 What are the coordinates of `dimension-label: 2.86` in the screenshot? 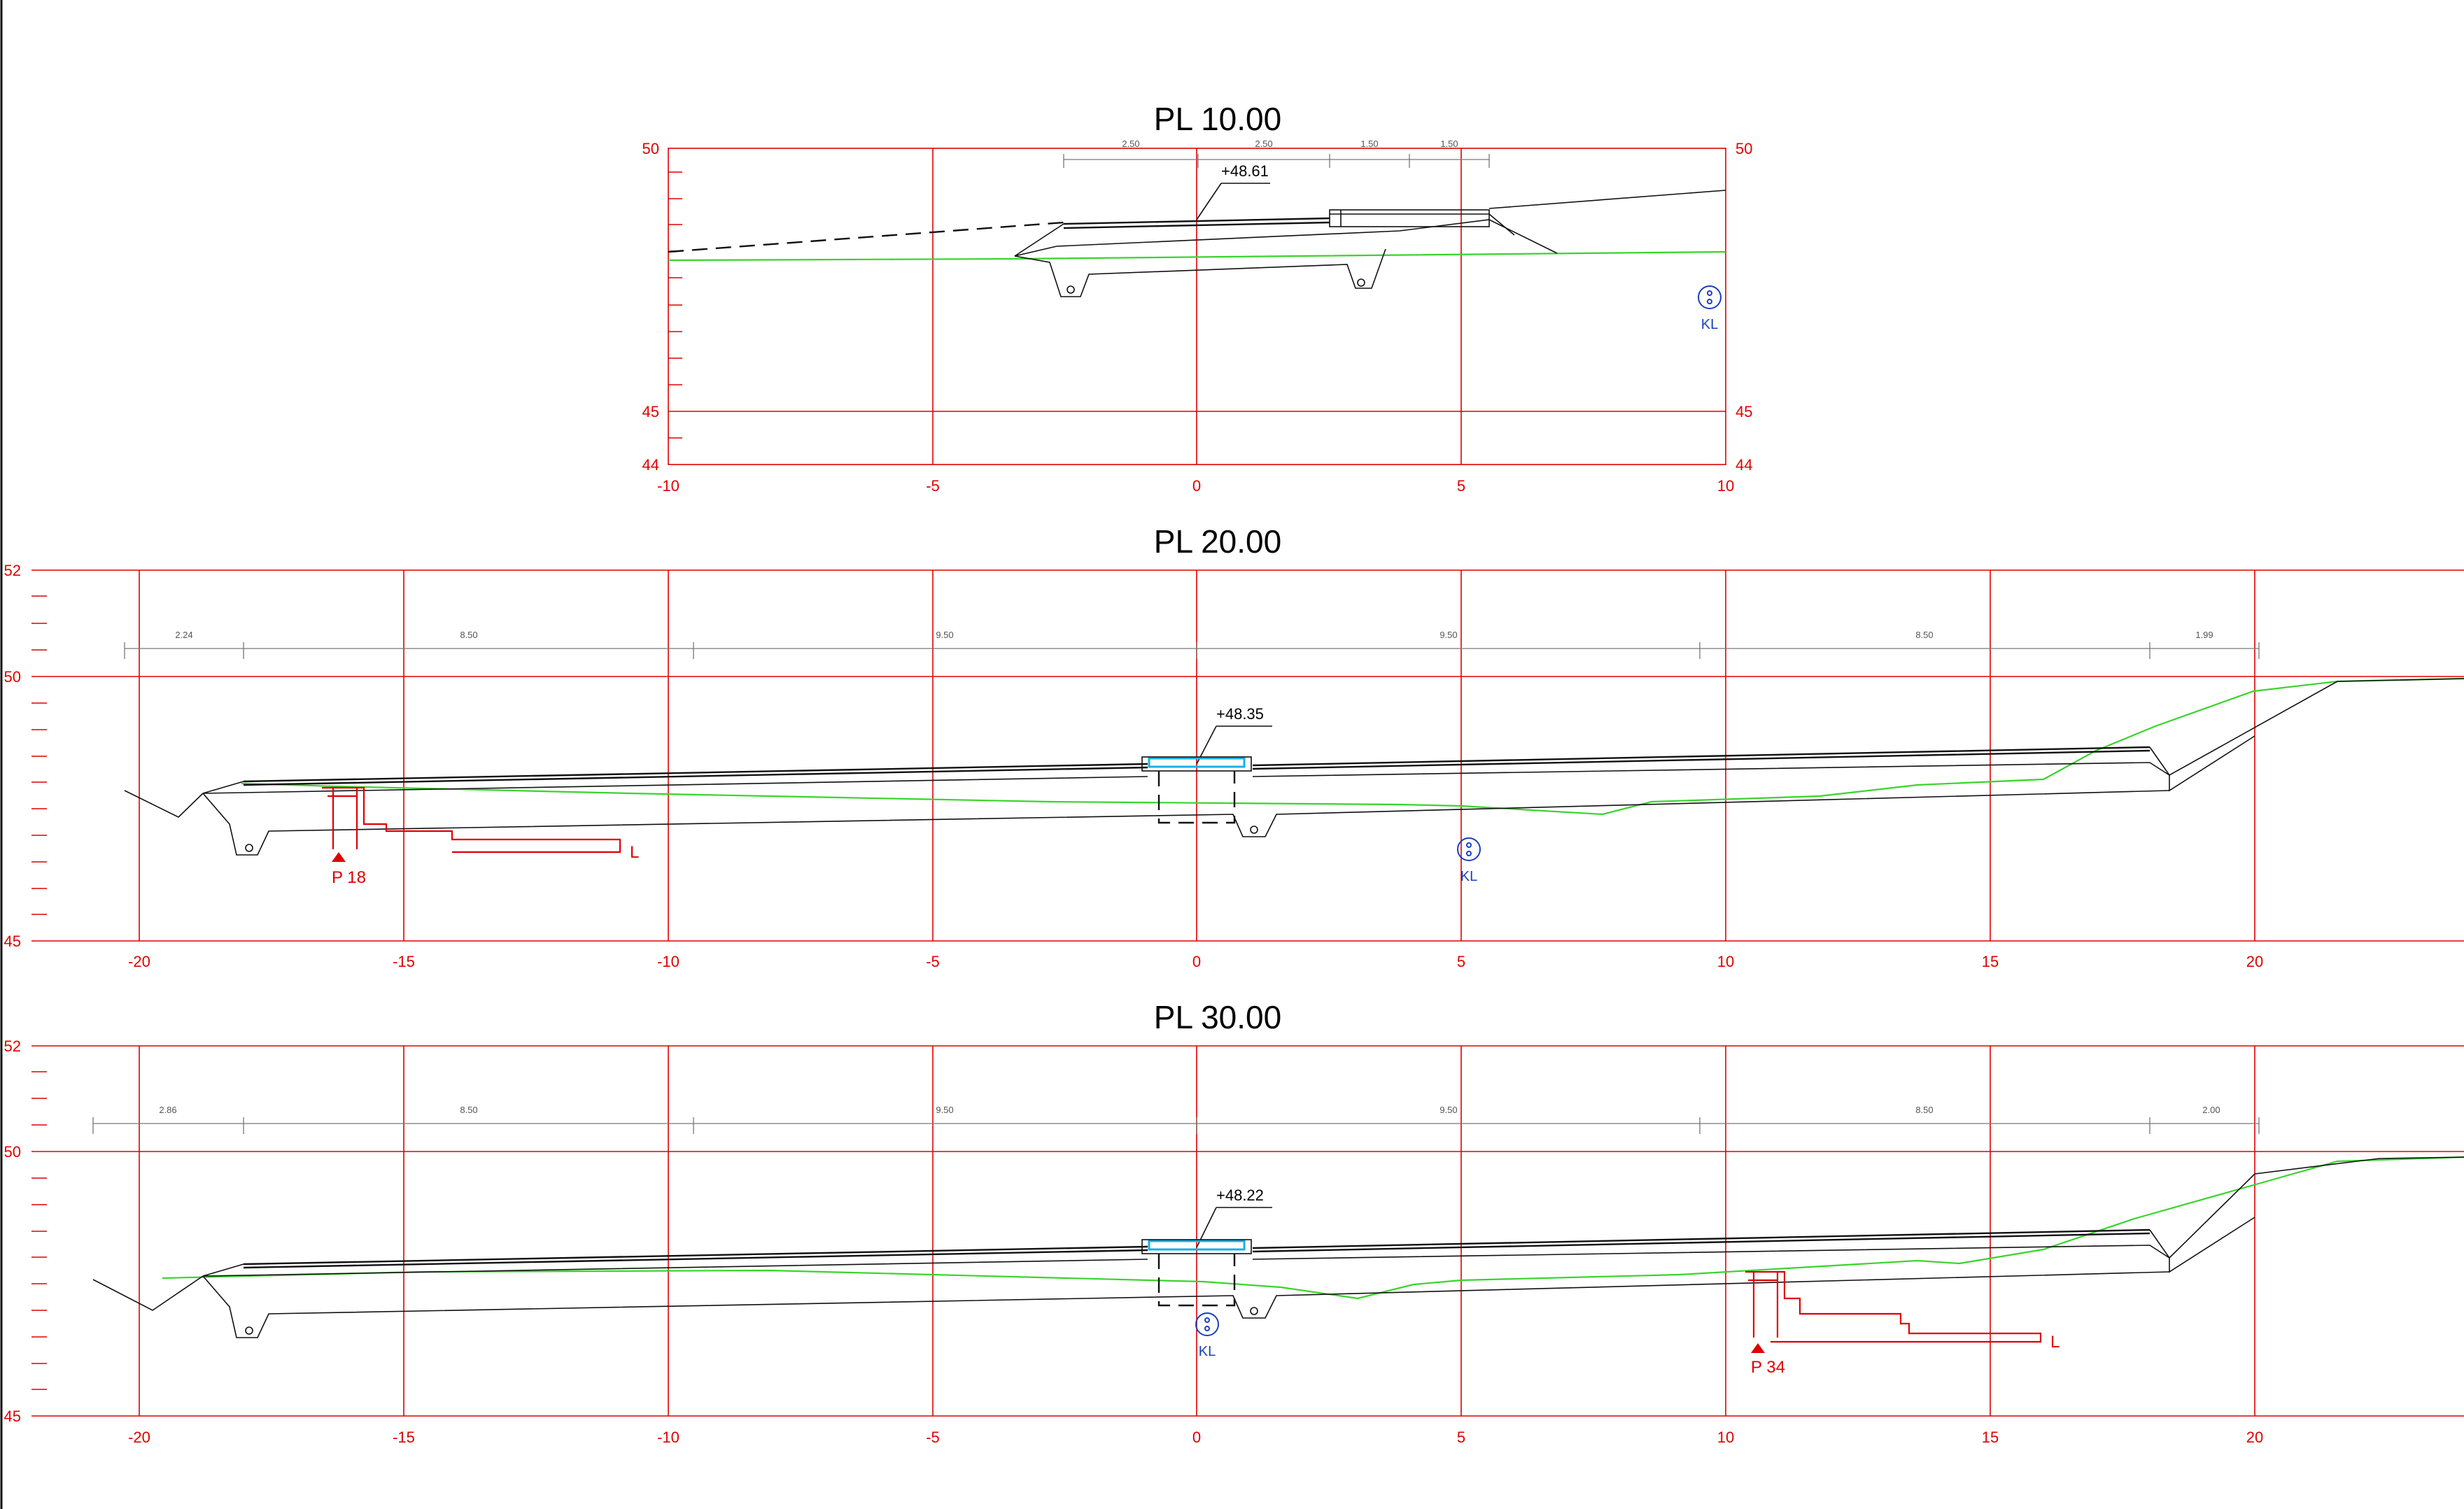 It's located at (168, 1110).